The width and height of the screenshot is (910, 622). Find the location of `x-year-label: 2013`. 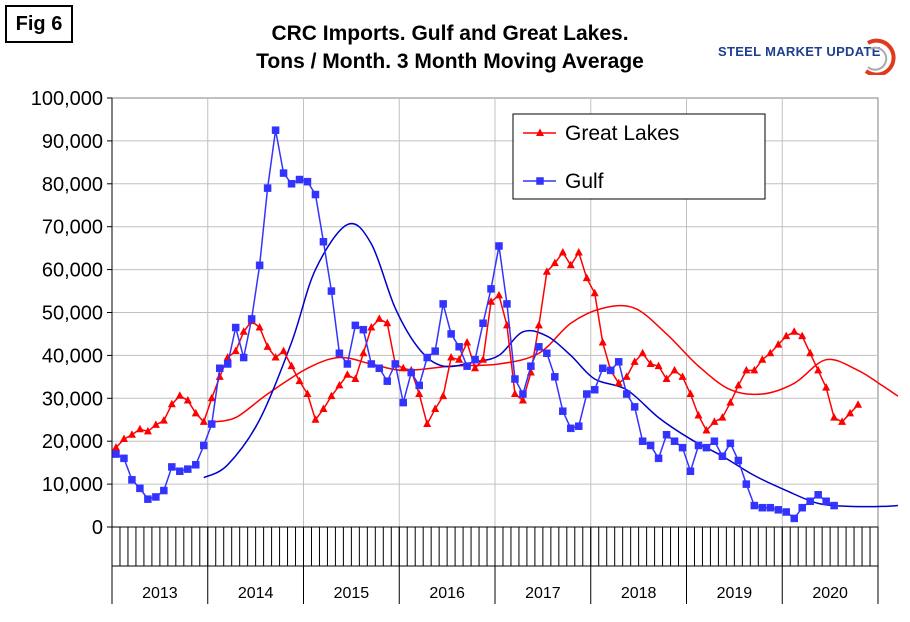

x-year-label: 2013 is located at coordinates (160, 593).